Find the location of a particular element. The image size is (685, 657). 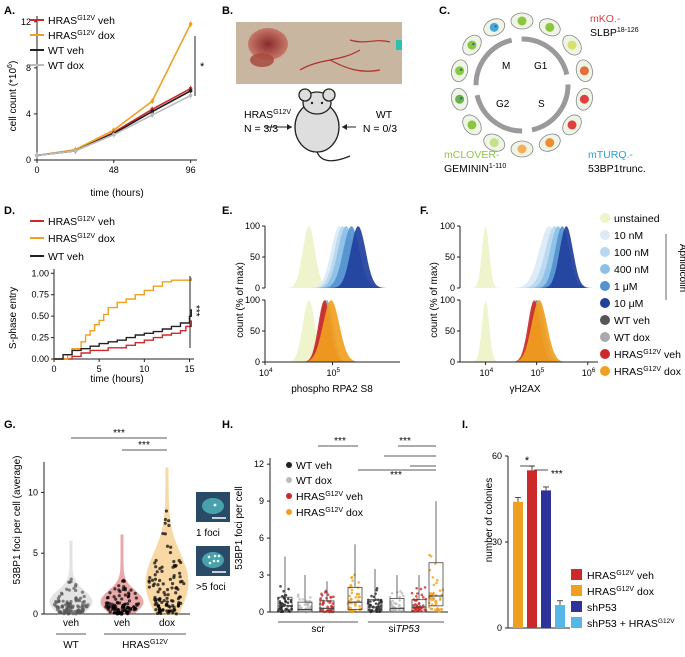

F-y-tick-label: 50 is located at coordinates (450, 257).